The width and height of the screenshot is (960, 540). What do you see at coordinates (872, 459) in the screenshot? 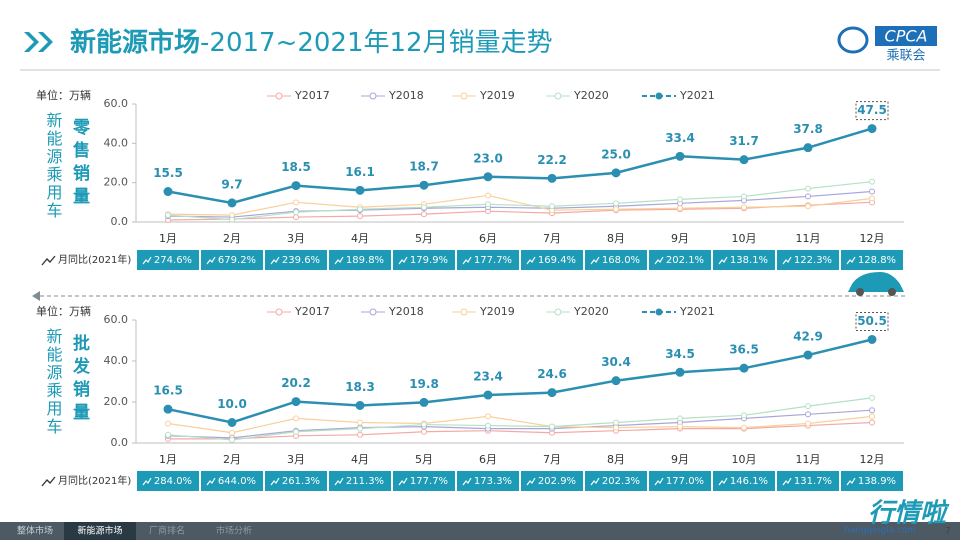
I see `x-tick-label: 12月` at bounding box center [872, 459].